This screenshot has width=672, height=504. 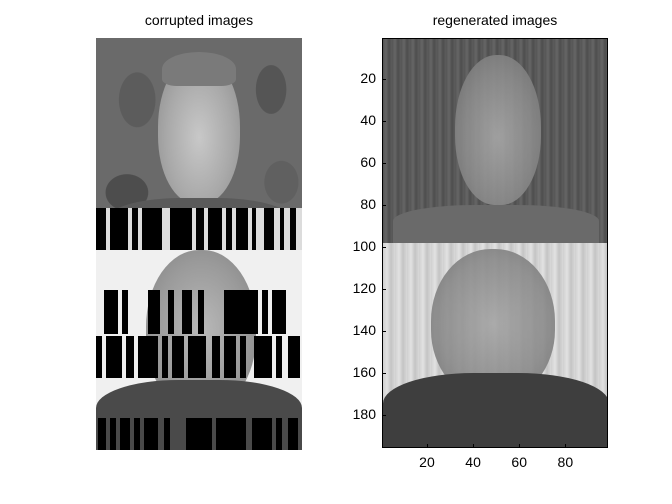 What do you see at coordinates (498, 130) in the screenshot?
I see `regen-face-top-head` at bounding box center [498, 130].